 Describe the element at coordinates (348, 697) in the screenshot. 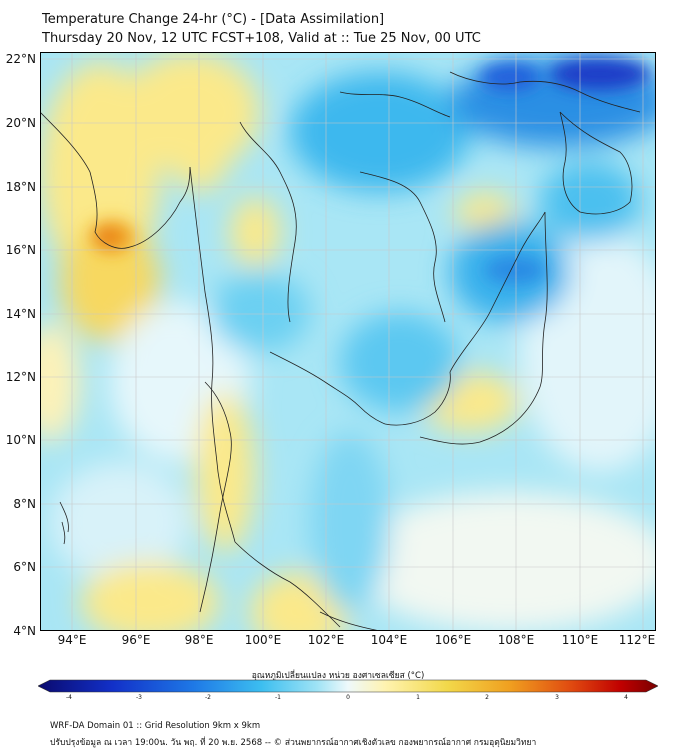

I see `colorbar-tick: 0` at that location.